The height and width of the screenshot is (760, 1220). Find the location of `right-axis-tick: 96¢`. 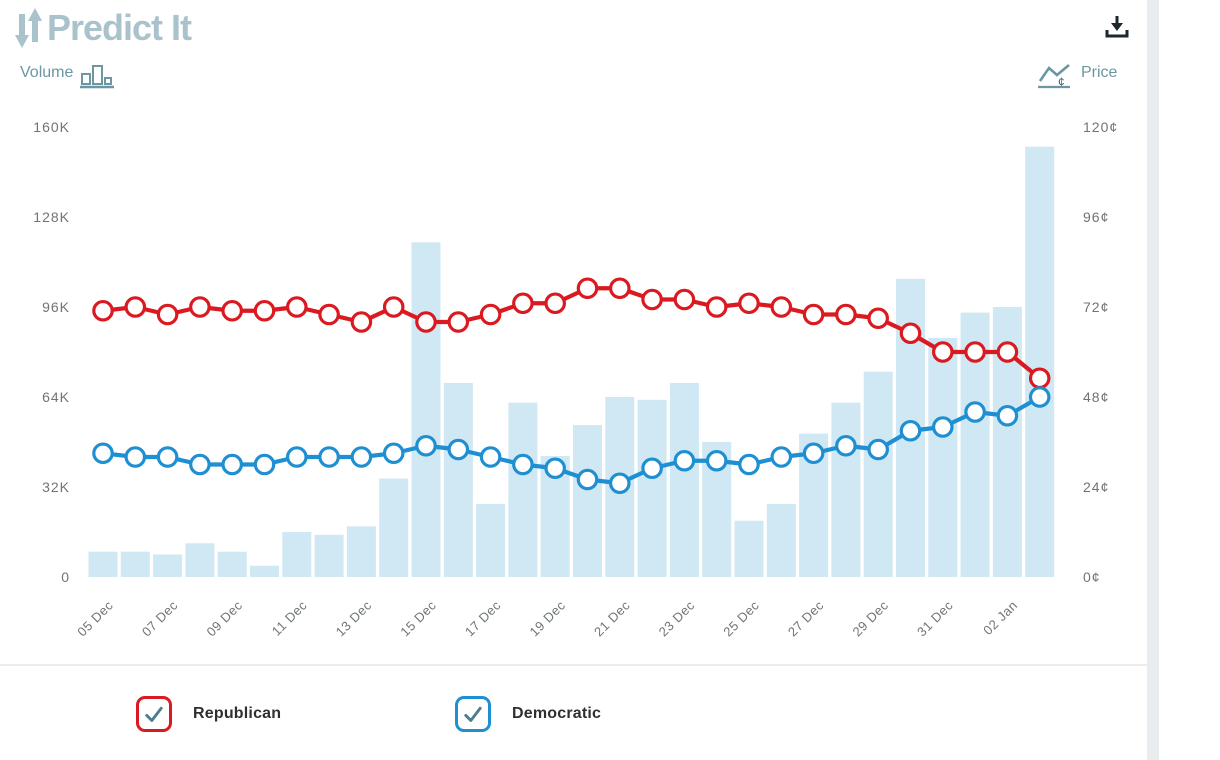

right-axis-tick: 96¢ is located at coordinates (1096, 217).